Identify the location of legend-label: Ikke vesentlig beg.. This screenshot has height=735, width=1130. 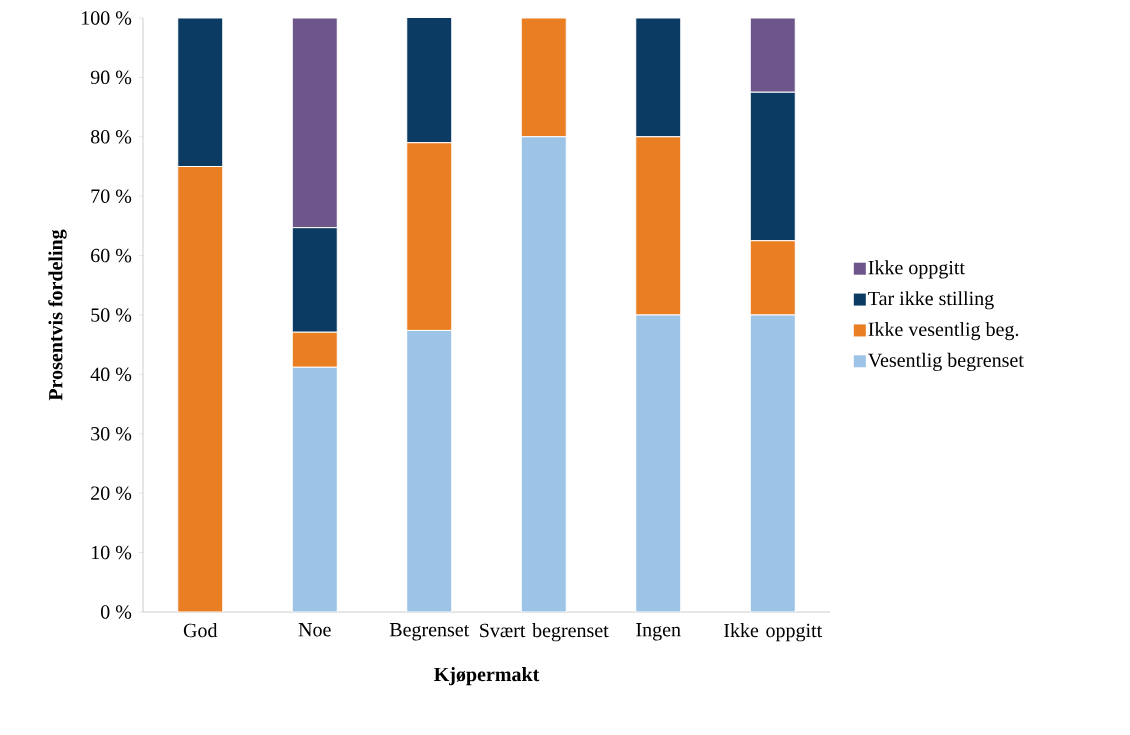
(943, 331).